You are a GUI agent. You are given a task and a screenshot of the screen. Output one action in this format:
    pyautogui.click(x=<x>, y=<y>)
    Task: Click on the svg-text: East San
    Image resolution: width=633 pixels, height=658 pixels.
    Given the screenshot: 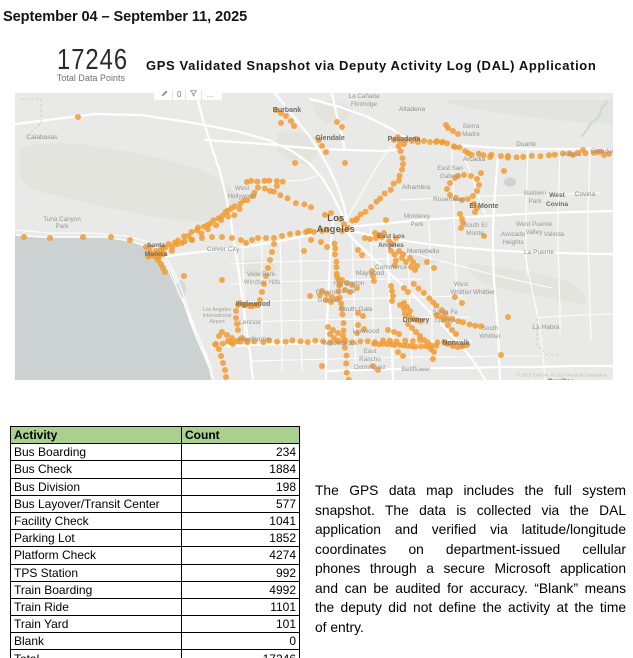 What is the action you would take?
    pyautogui.click(x=450, y=168)
    